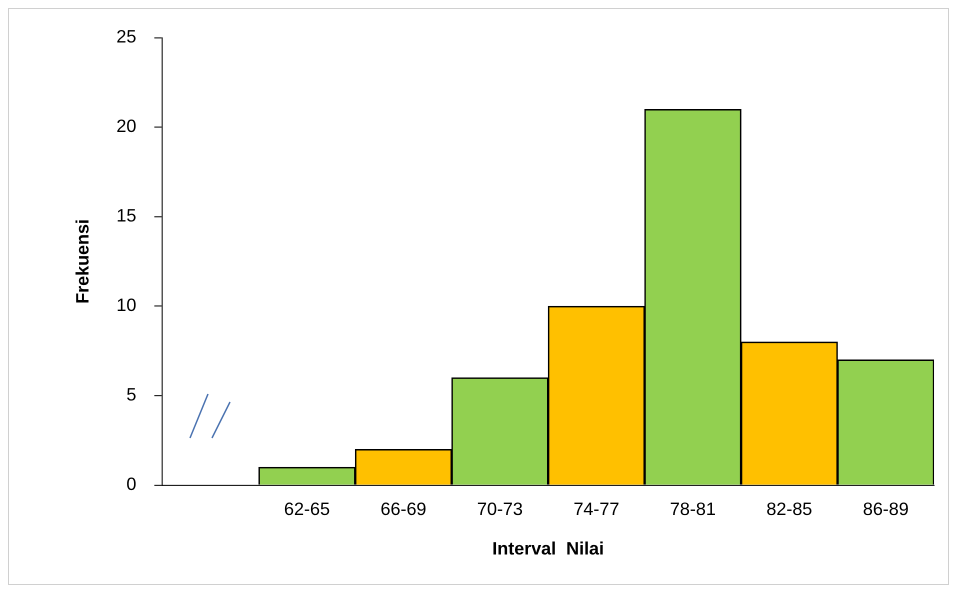 The width and height of the screenshot is (957, 593). I want to click on y-tick-label: 25, so click(126, 36).